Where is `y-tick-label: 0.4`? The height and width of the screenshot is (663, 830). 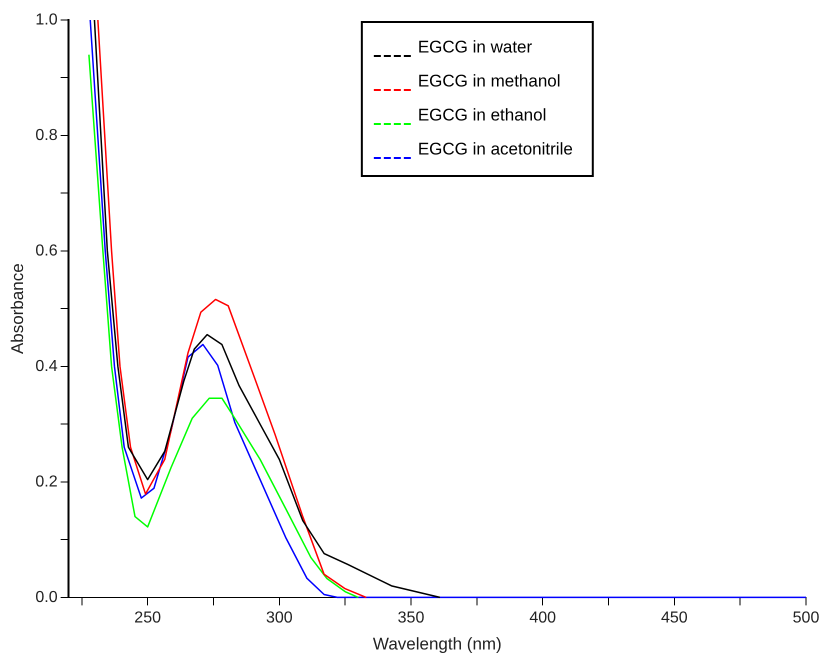 y-tick-label: 0.4 is located at coordinates (46, 366).